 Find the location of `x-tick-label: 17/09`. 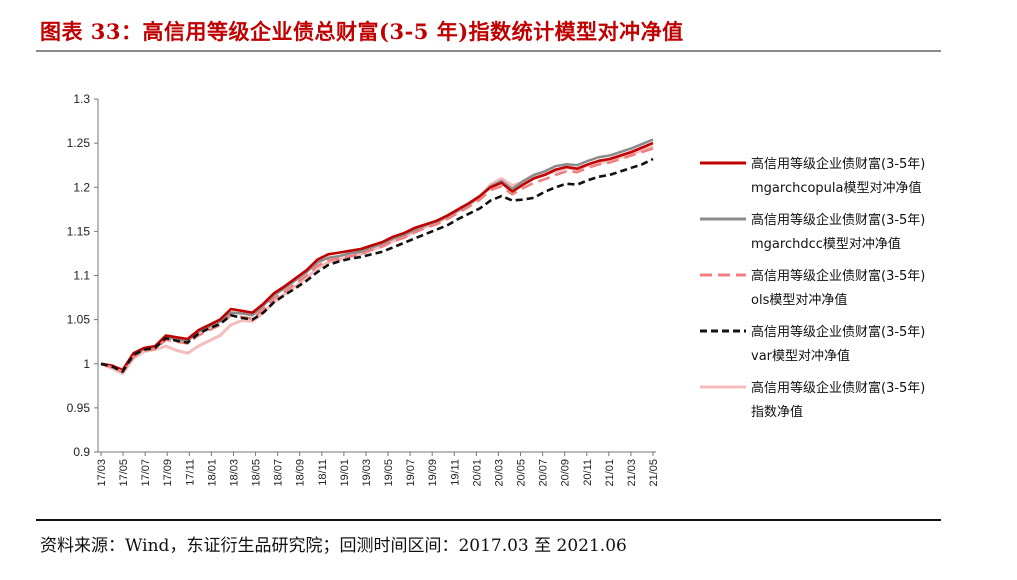

x-tick-label: 17/09 is located at coordinates (168, 473).